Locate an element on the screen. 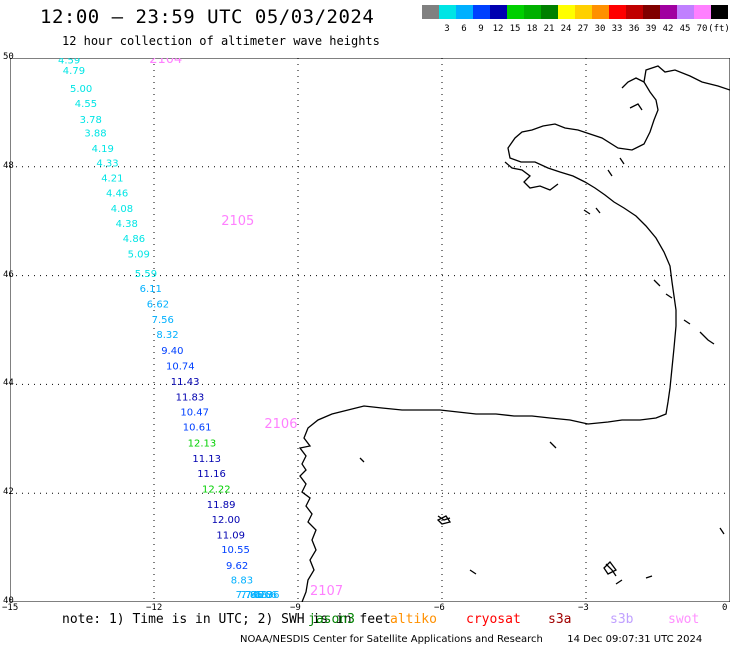 Image resolution: width=740 pixels, height=650 pixels. wave-height-label: 7.56 is located at coordinates (163, 320).